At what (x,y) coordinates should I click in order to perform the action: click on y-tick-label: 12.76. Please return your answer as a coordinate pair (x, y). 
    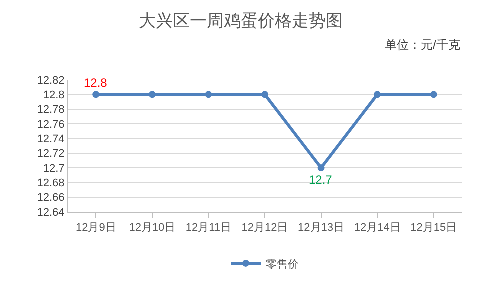
    Looking at the image, I should click on (51, 124).